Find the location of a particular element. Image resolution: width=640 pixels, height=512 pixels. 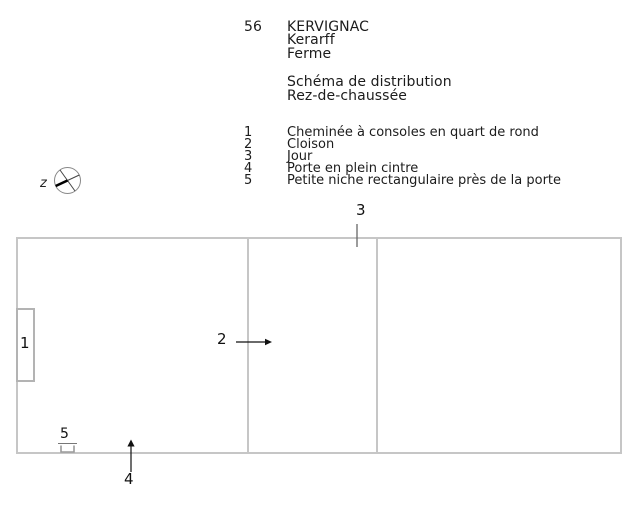

legend-item-1: 1 Cheminée à consoles en quart de rond is located at coordinates (402, 132).